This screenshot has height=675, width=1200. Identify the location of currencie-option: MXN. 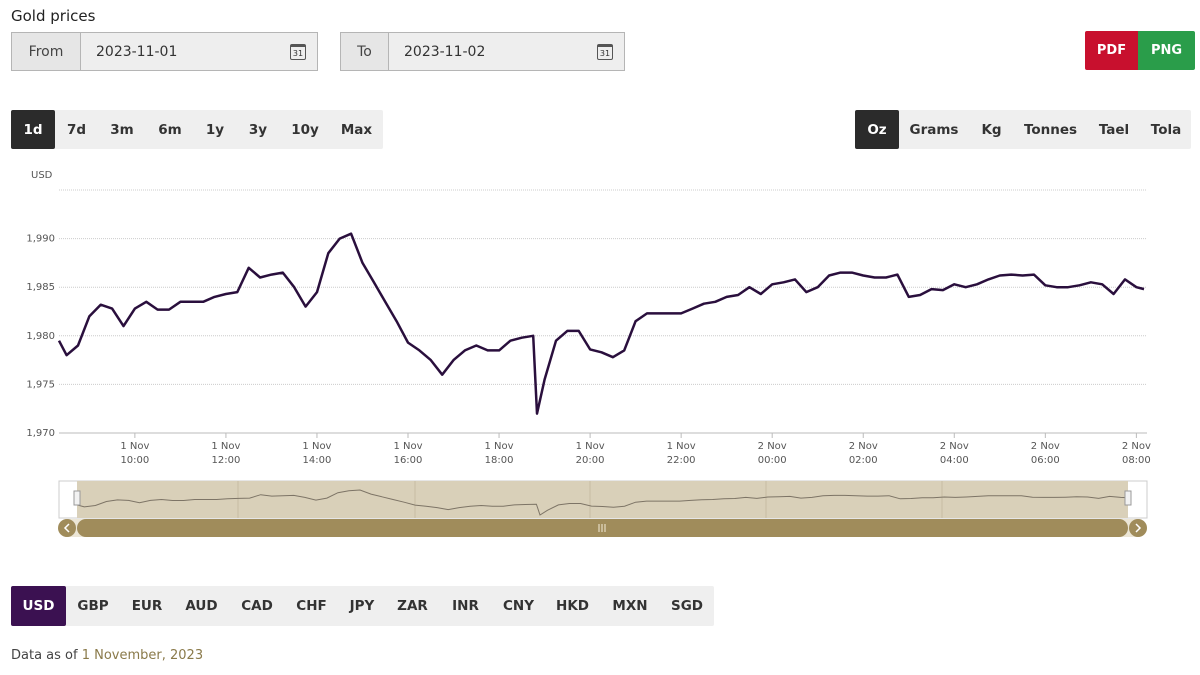
(630, 606).